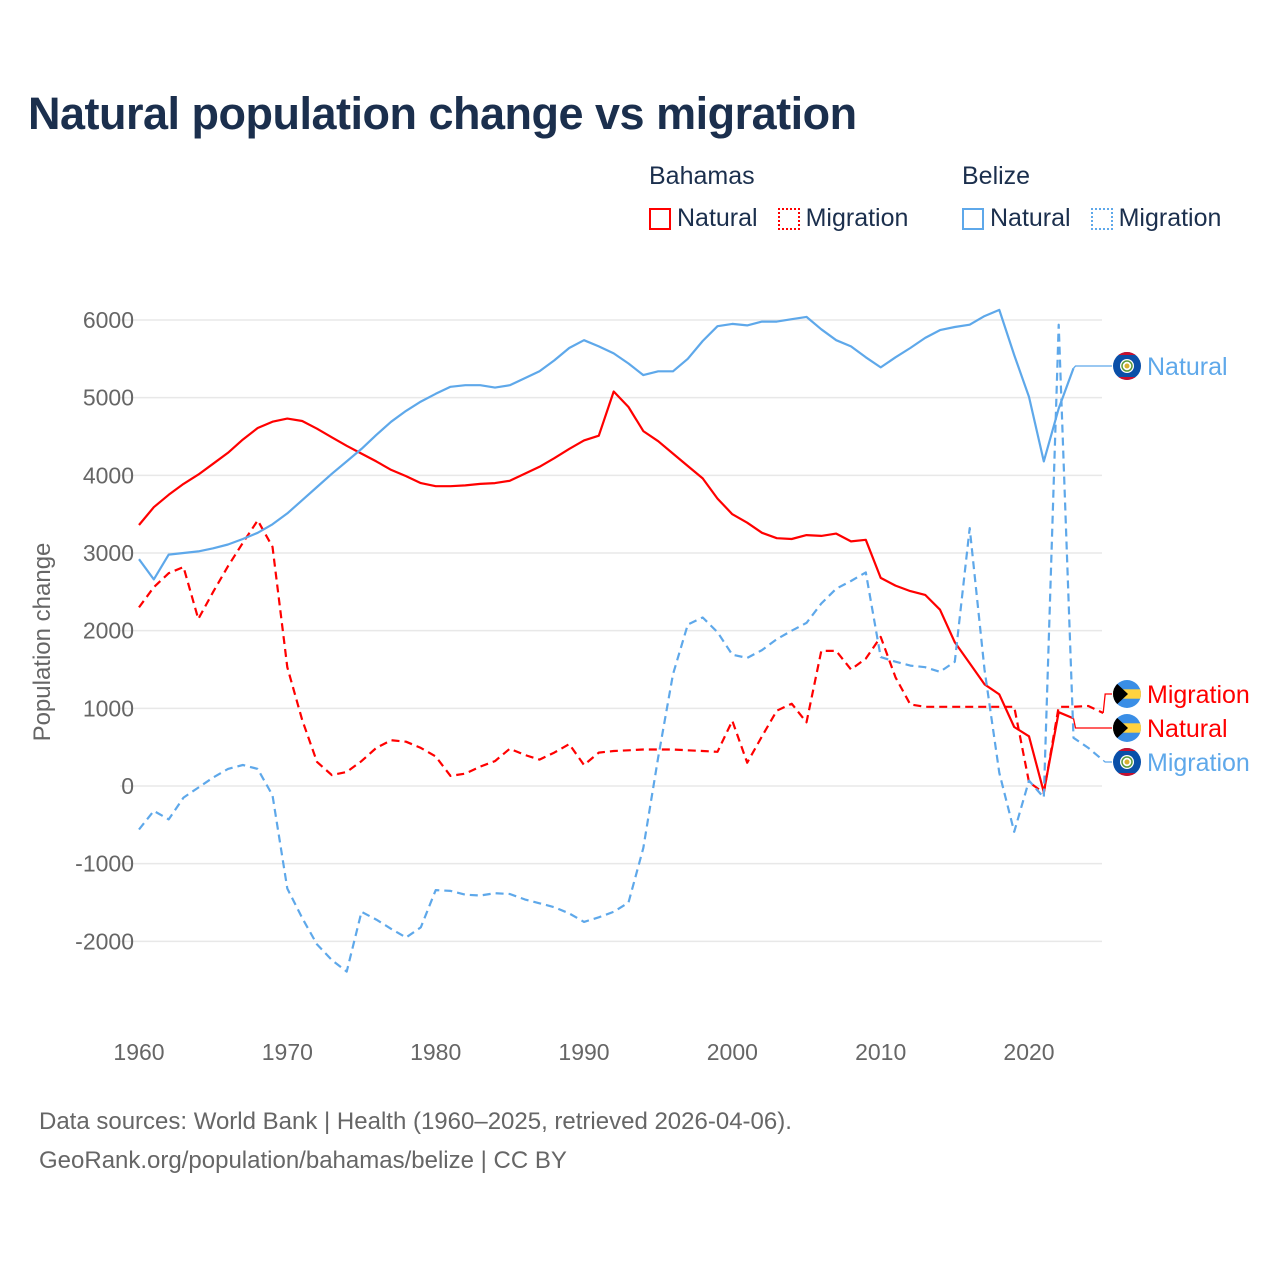 The height and width of the screenshot is (1280, 1280). What do you see at coordinates (108, 320) in the screenshot?
I see `y-tick-label: 6000` at bounding box center [108, 320].